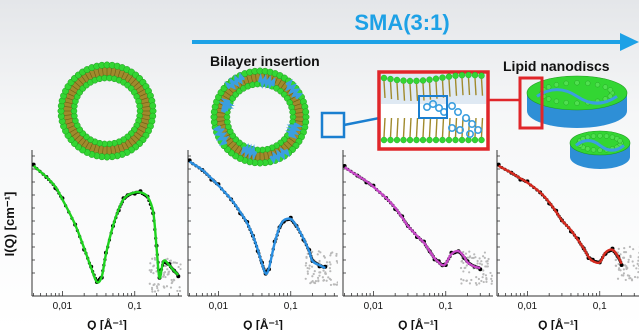  What do you see at coordinates (629, 42) in the screenshot?
I see `arrow-head` at bounding box center [629, 42].